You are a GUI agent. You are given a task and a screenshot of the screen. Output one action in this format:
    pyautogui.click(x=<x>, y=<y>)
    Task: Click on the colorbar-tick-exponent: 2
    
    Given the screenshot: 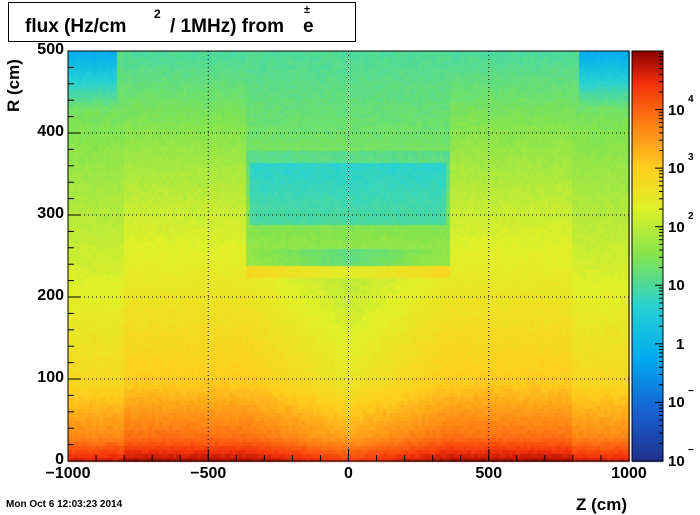 What is the action you would take?
    pyautogui.click(x=691, y=216)
    